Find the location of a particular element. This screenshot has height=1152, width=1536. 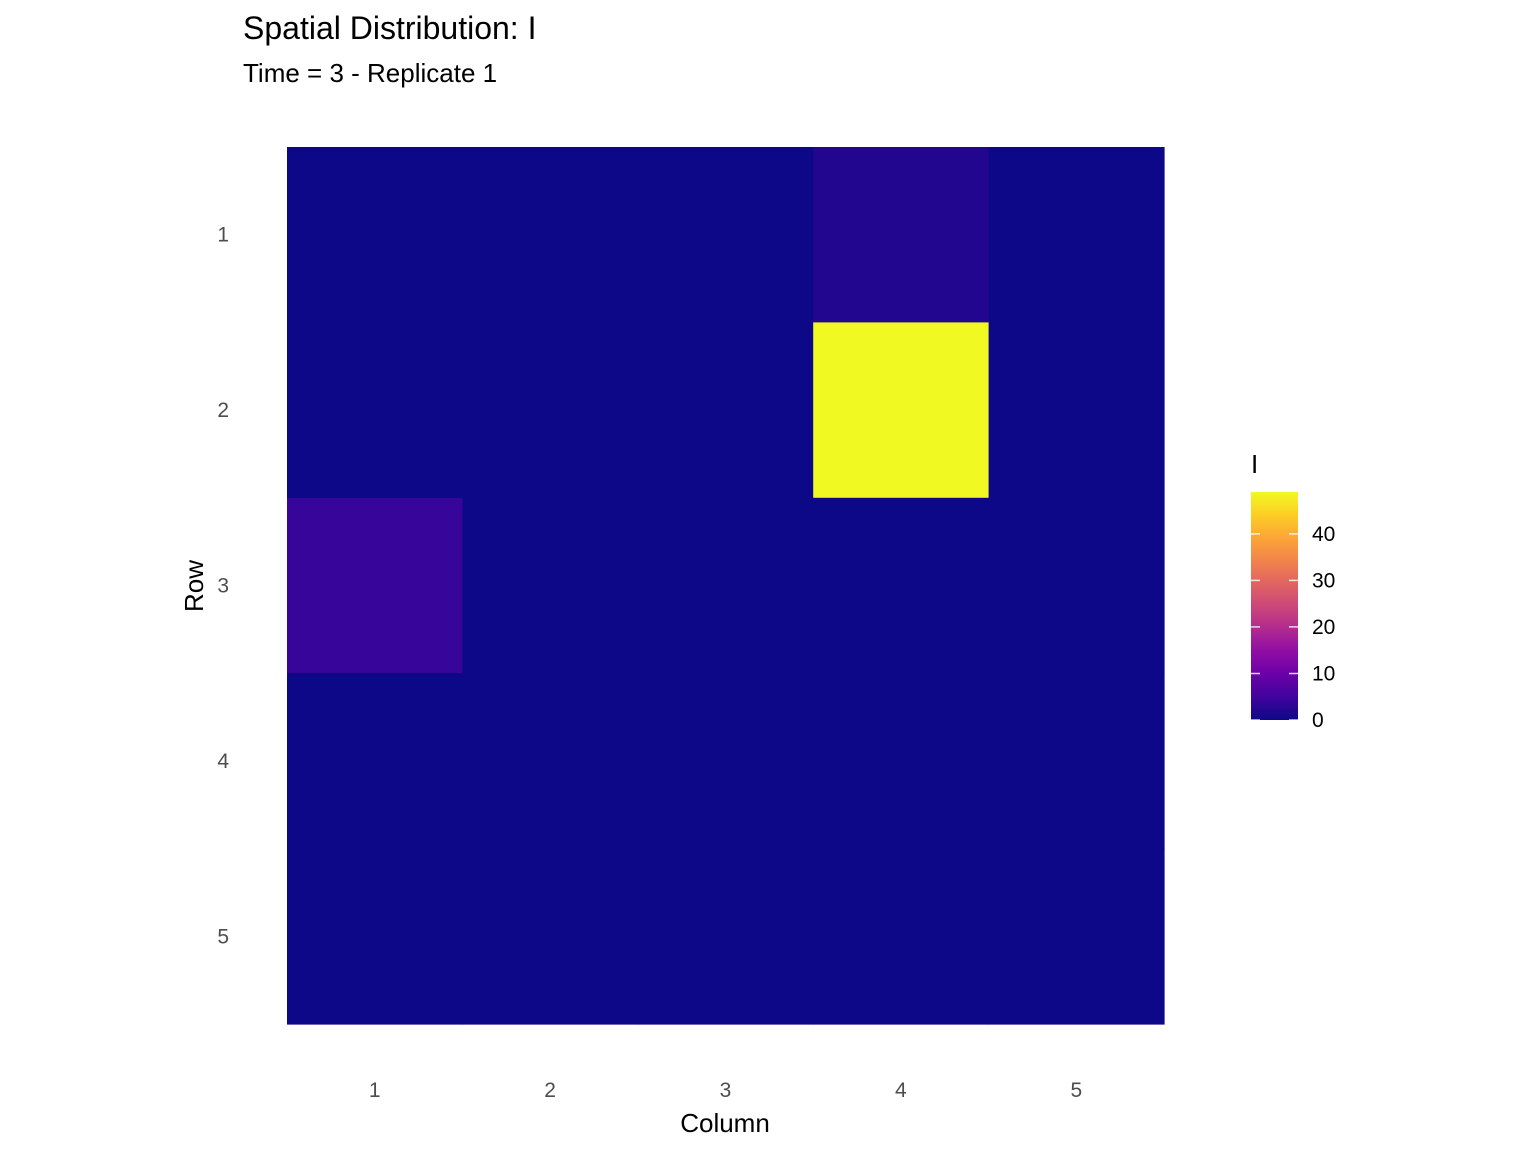

heatmap-cell-r3-c1 is located at coordinates (375, 585).